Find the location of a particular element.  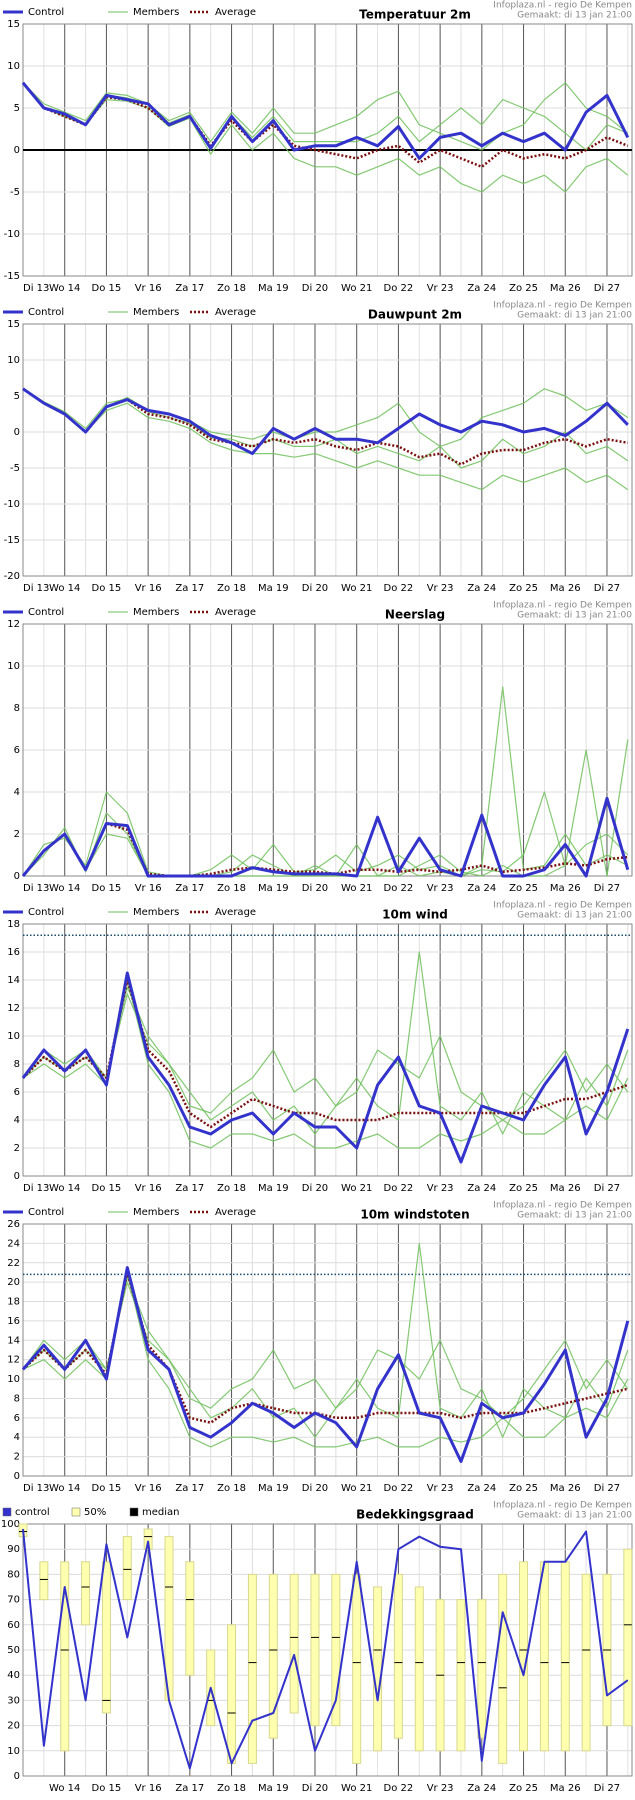

y-tick-label: 6 is located at coordinates (17, 1092).